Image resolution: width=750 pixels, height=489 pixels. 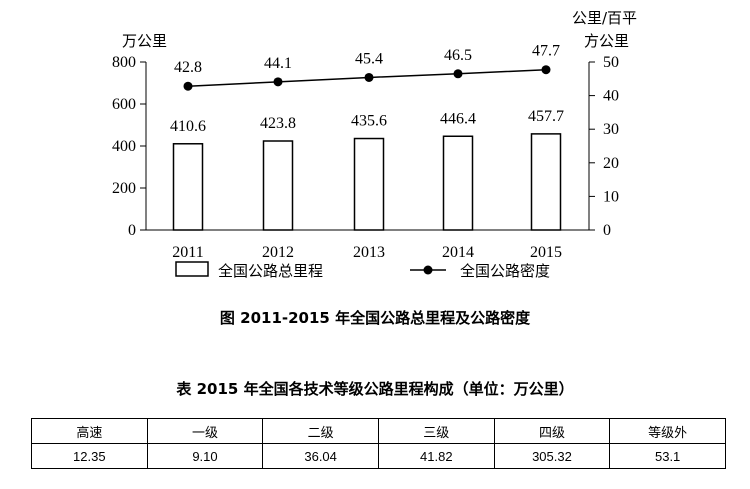 I want to click on density-data-label: 46.5, so click(x=458, y=55).